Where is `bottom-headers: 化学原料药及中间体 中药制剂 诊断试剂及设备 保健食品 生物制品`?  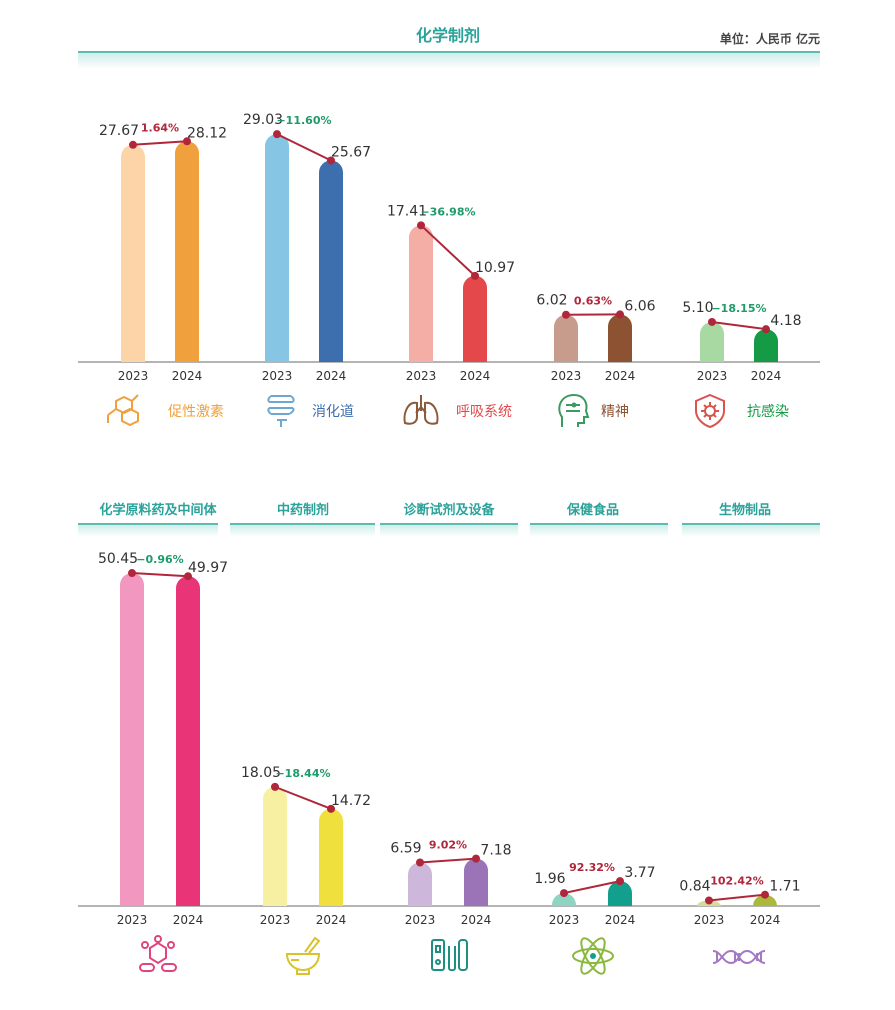
bottom-headers: 化学原料药及中间体 中药制剂 诊断试剂及设备 保健食品 生物制品 is located at coordinates (449, 519).